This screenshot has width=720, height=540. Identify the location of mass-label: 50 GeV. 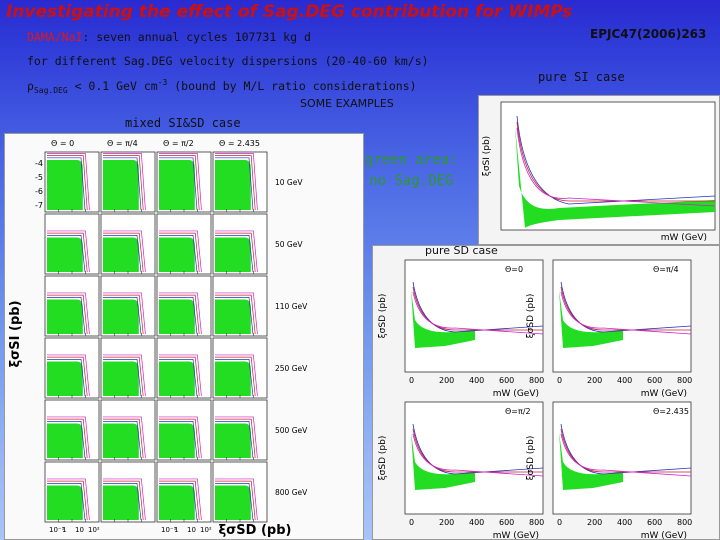
(289, 244).